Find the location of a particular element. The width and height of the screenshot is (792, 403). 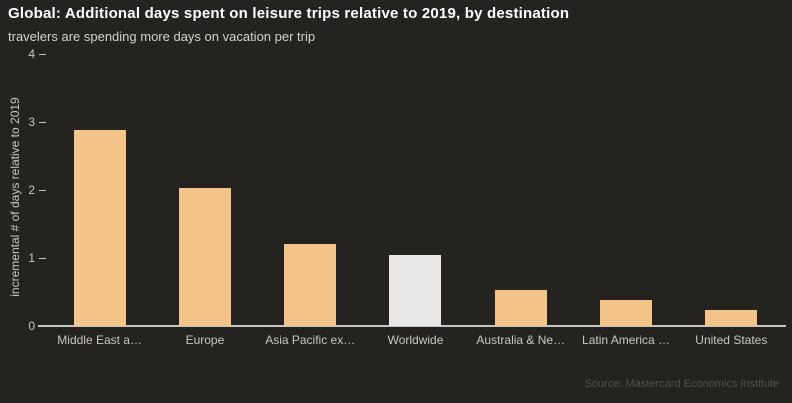

y-tick-label: 4 is located at coordinates (31, 54).